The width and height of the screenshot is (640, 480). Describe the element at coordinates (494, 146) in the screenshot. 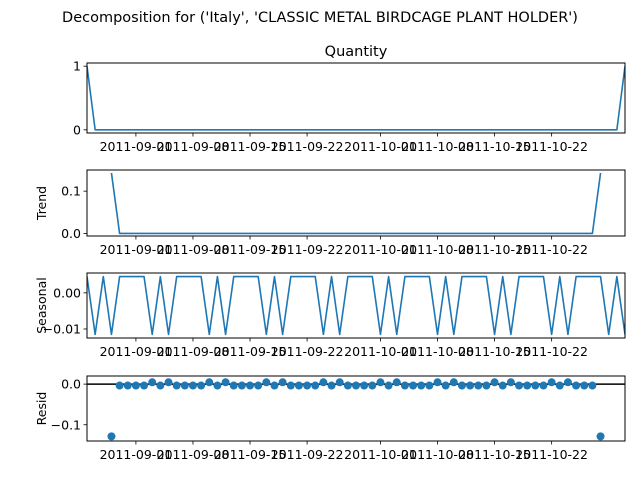

I see `observed-xtick-label: 2011-10-15` at that location.